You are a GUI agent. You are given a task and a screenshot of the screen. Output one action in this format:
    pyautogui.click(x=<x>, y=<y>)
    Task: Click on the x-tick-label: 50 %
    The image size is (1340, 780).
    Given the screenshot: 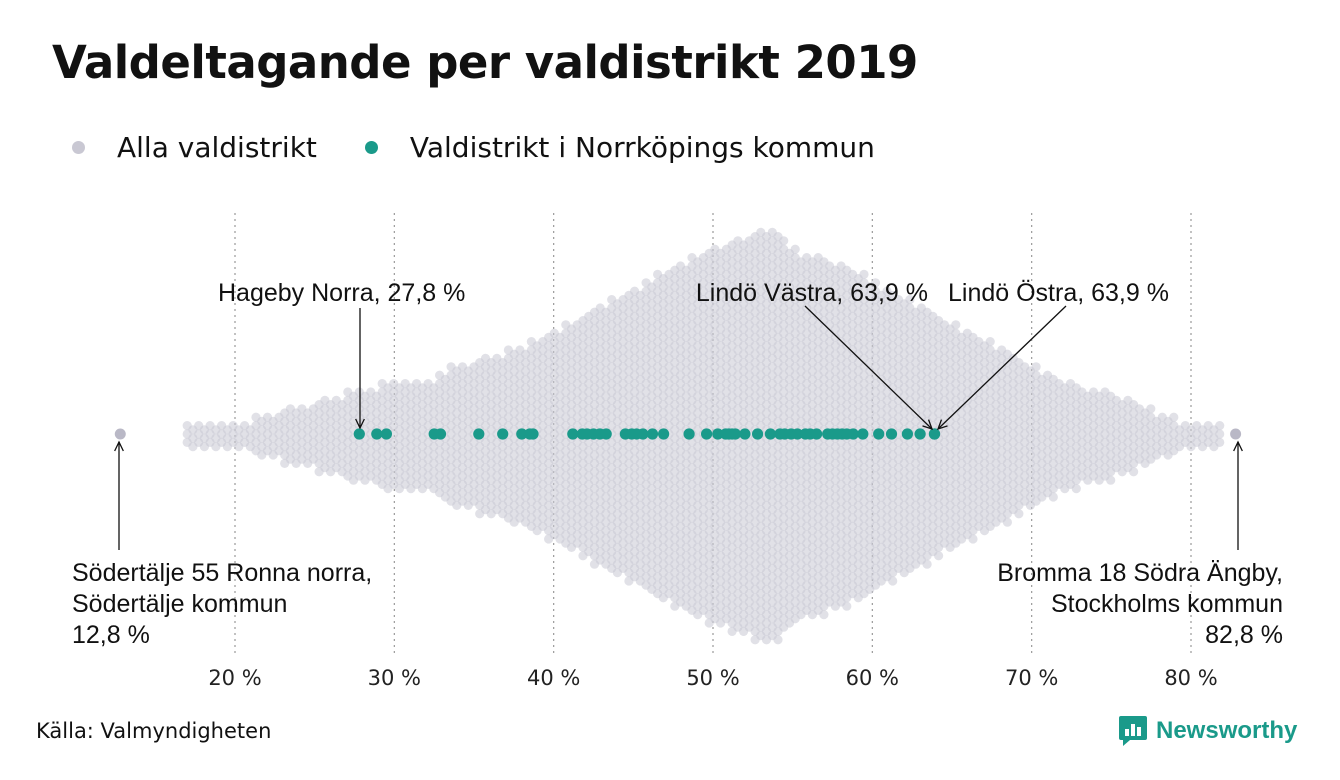 What is the action you would take?
    pyautogui.click(x=712, y=678)
    